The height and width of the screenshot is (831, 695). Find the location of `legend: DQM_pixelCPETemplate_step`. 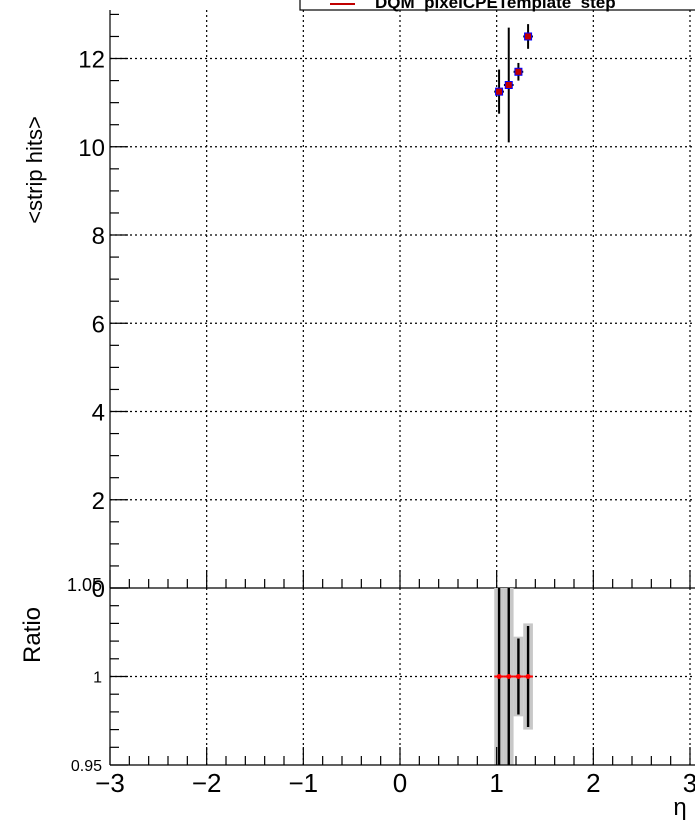

legend: DQM_pixelCPETemplate_step is located at coordinates (497, 6).